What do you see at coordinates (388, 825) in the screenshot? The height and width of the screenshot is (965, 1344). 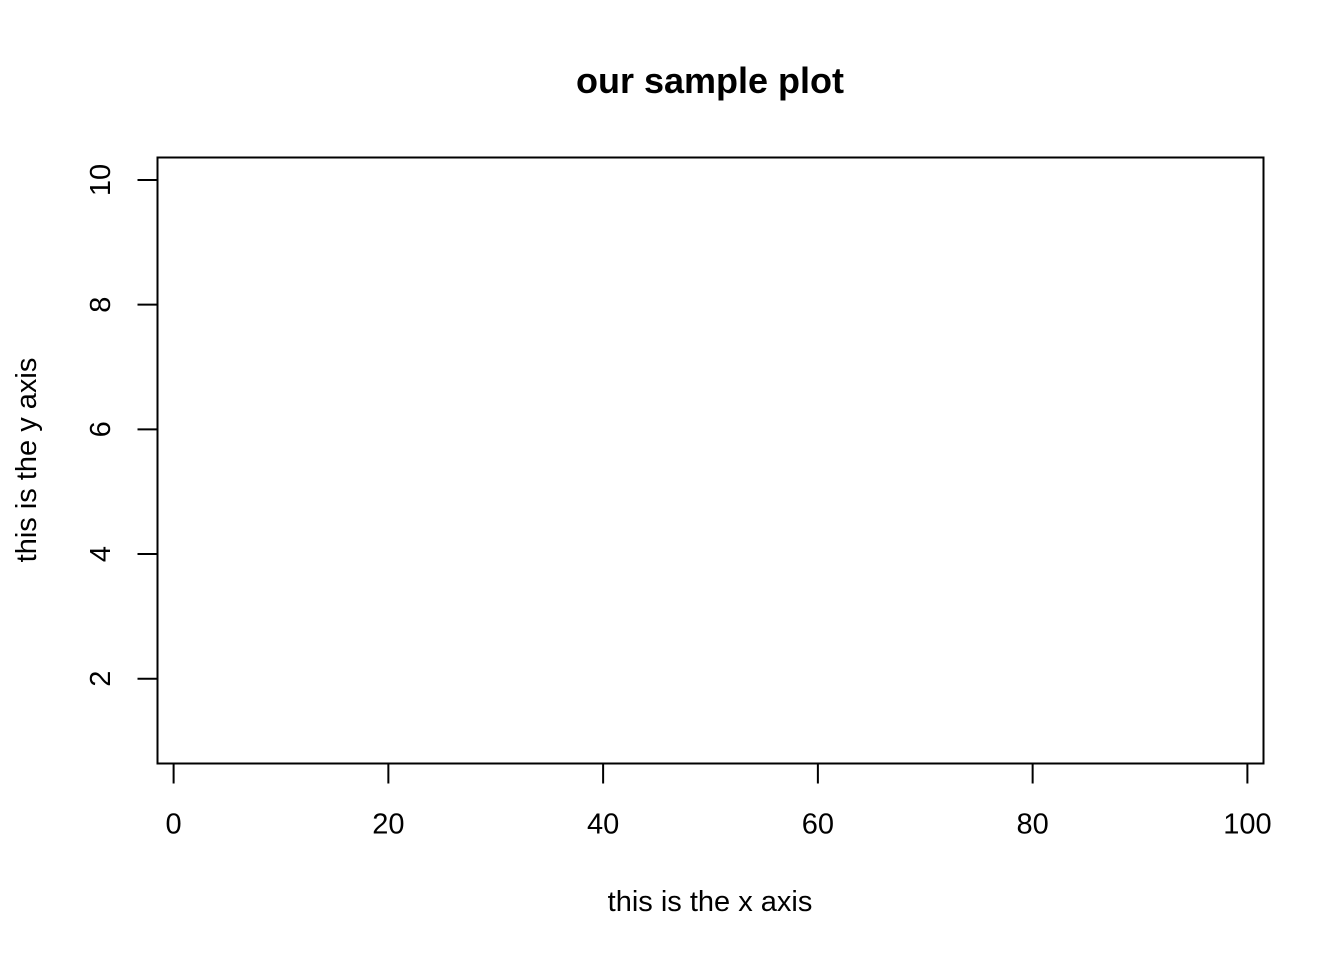 I see `x-tick-label: 20` at bounding box center [388, 825].